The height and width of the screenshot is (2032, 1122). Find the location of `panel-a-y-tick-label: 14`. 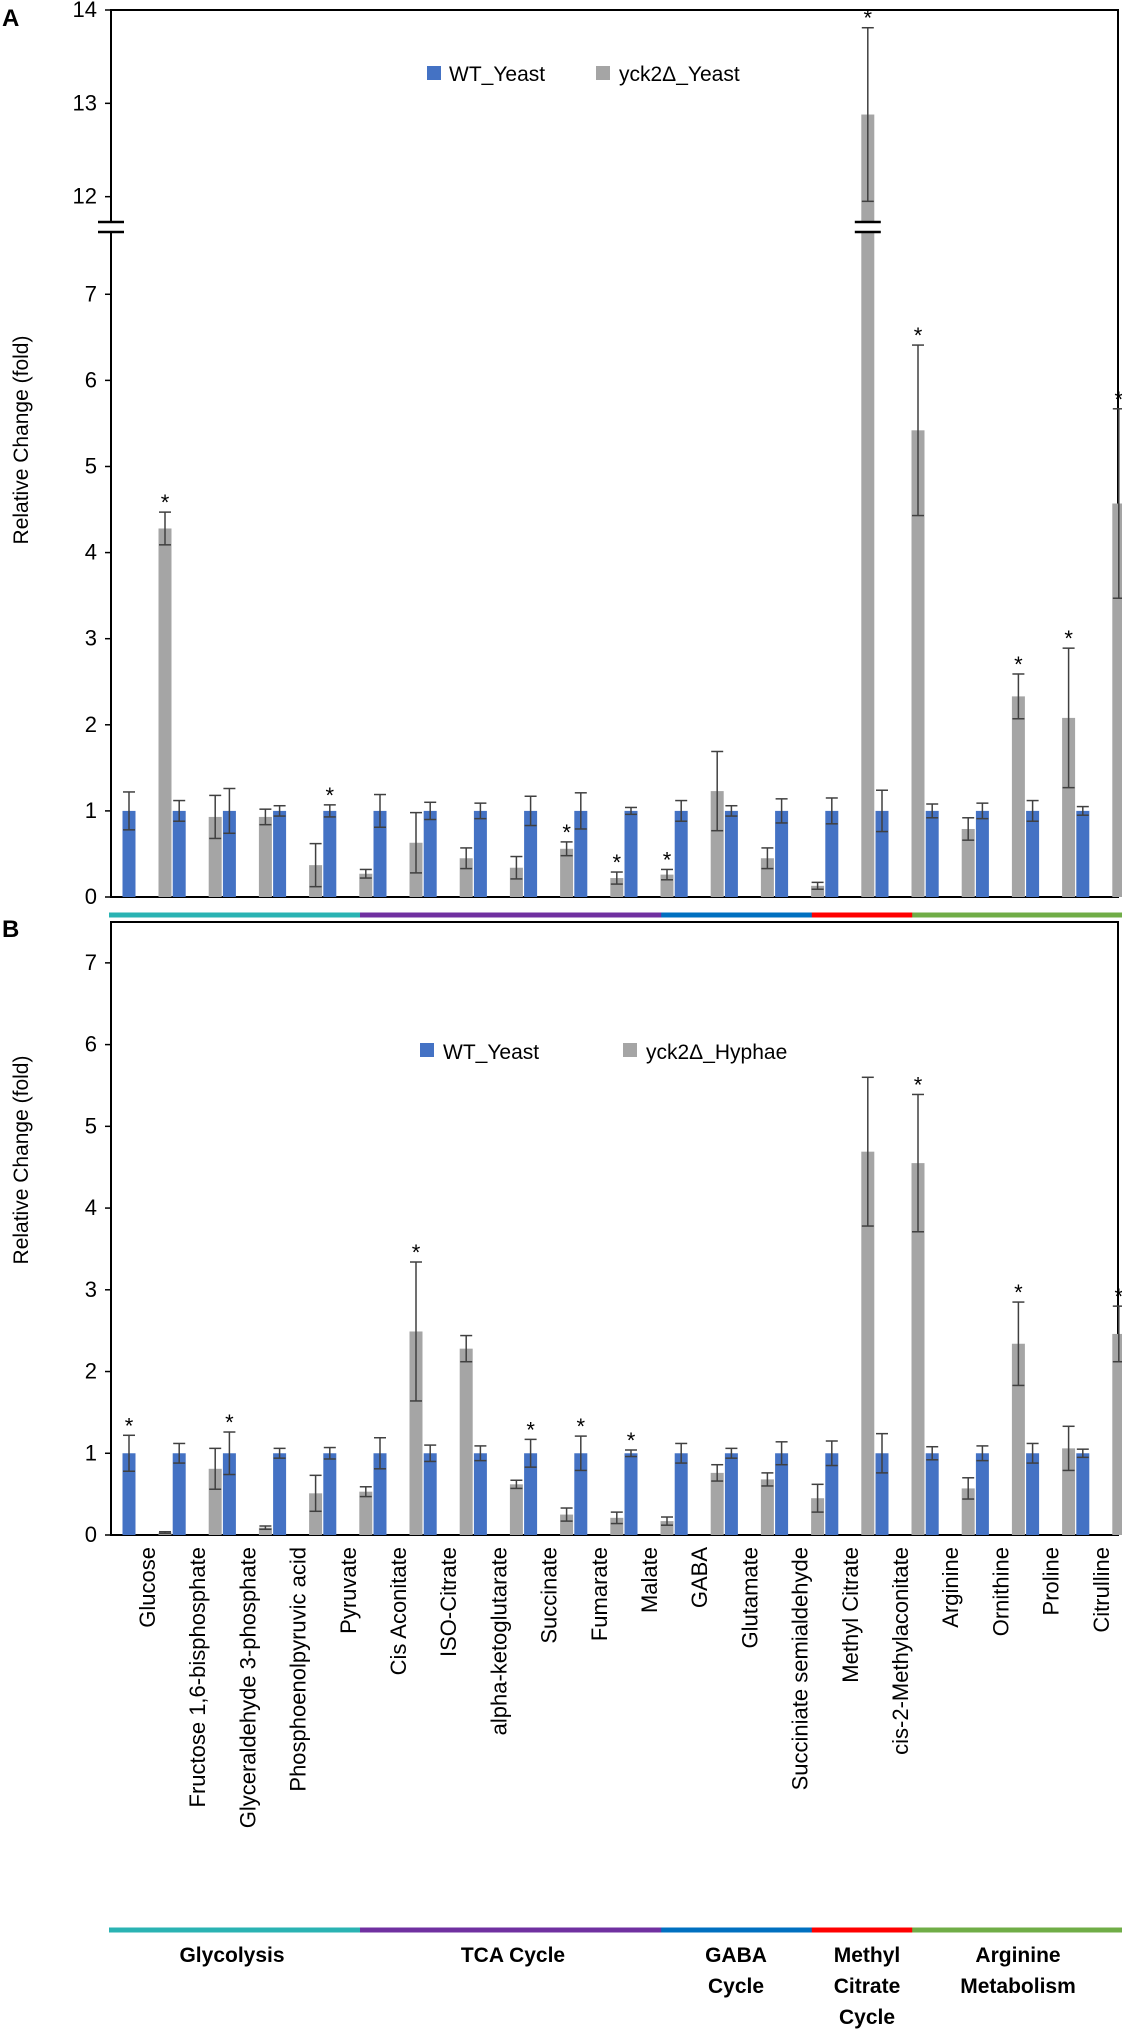

panel-a-y-tick-label: 14 is located at coordinates (85, 11).